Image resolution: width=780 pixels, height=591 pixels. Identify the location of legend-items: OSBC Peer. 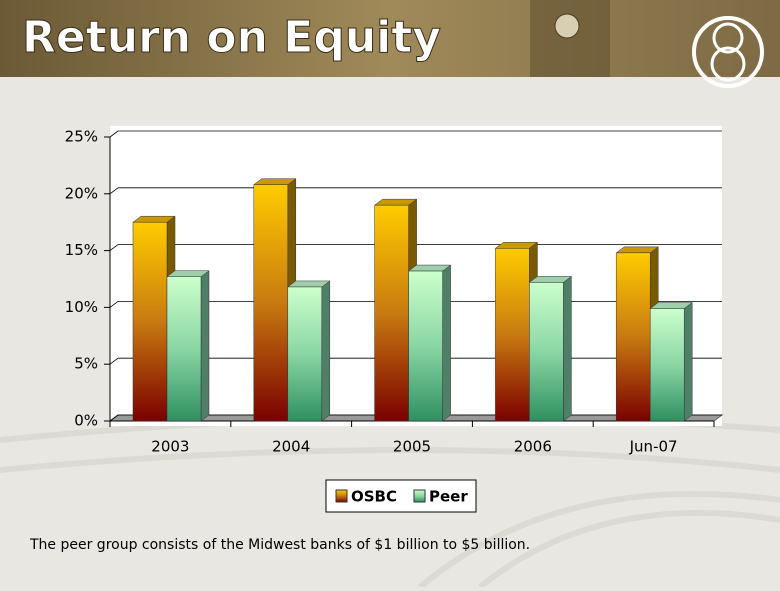
(401, 497).